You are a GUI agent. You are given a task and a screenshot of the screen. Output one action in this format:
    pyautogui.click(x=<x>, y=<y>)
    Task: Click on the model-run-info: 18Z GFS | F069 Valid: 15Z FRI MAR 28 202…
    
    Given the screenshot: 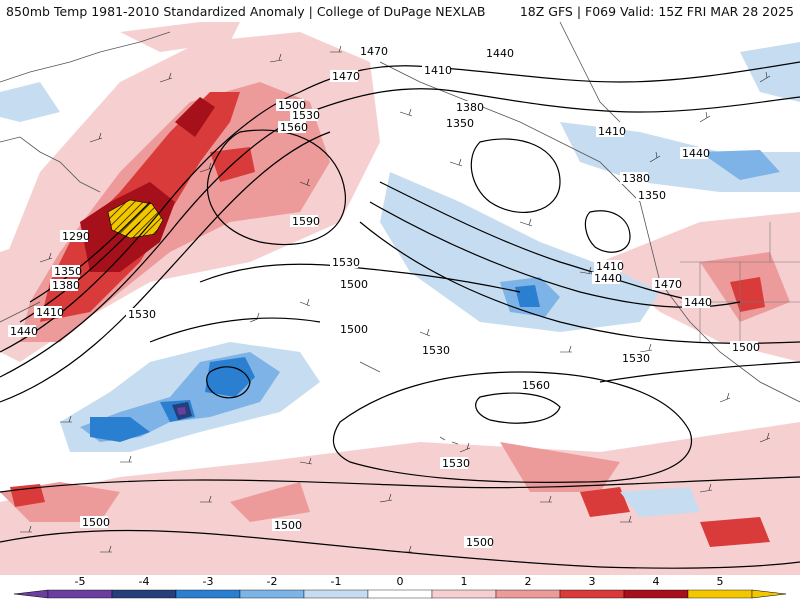 What is the action you would take?
    pyautogui.click(x=656, y=11)
    